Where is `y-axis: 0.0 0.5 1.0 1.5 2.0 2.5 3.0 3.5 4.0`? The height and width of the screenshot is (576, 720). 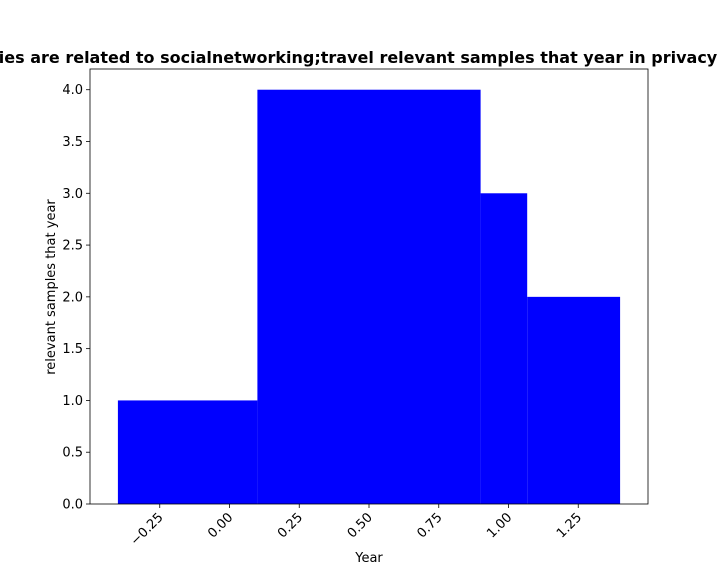
y-axis: 0.0 0.5 1.0 1.5 2.0 2.5 3.0 3.5 4.0 is located at coordinates (76, 298).